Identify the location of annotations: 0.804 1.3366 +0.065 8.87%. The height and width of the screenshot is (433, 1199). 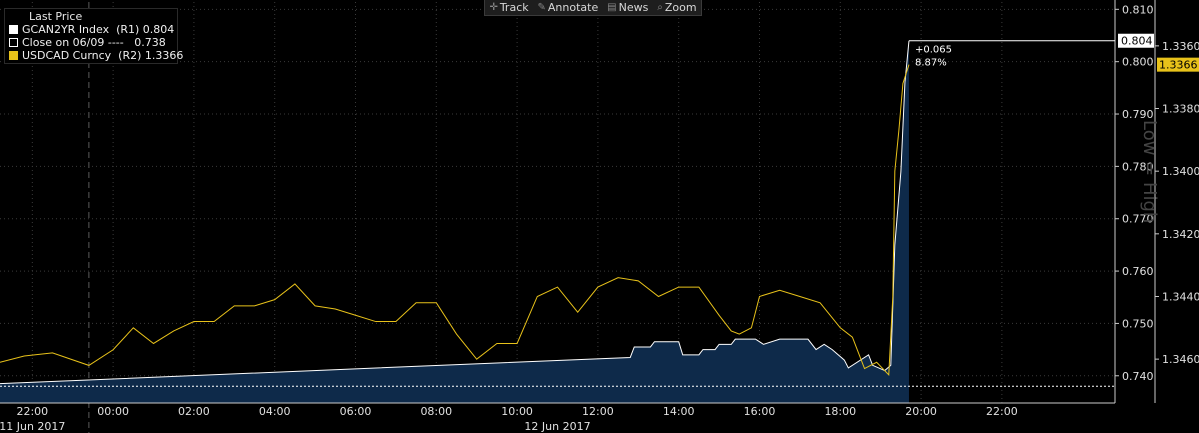
(1053, 52).